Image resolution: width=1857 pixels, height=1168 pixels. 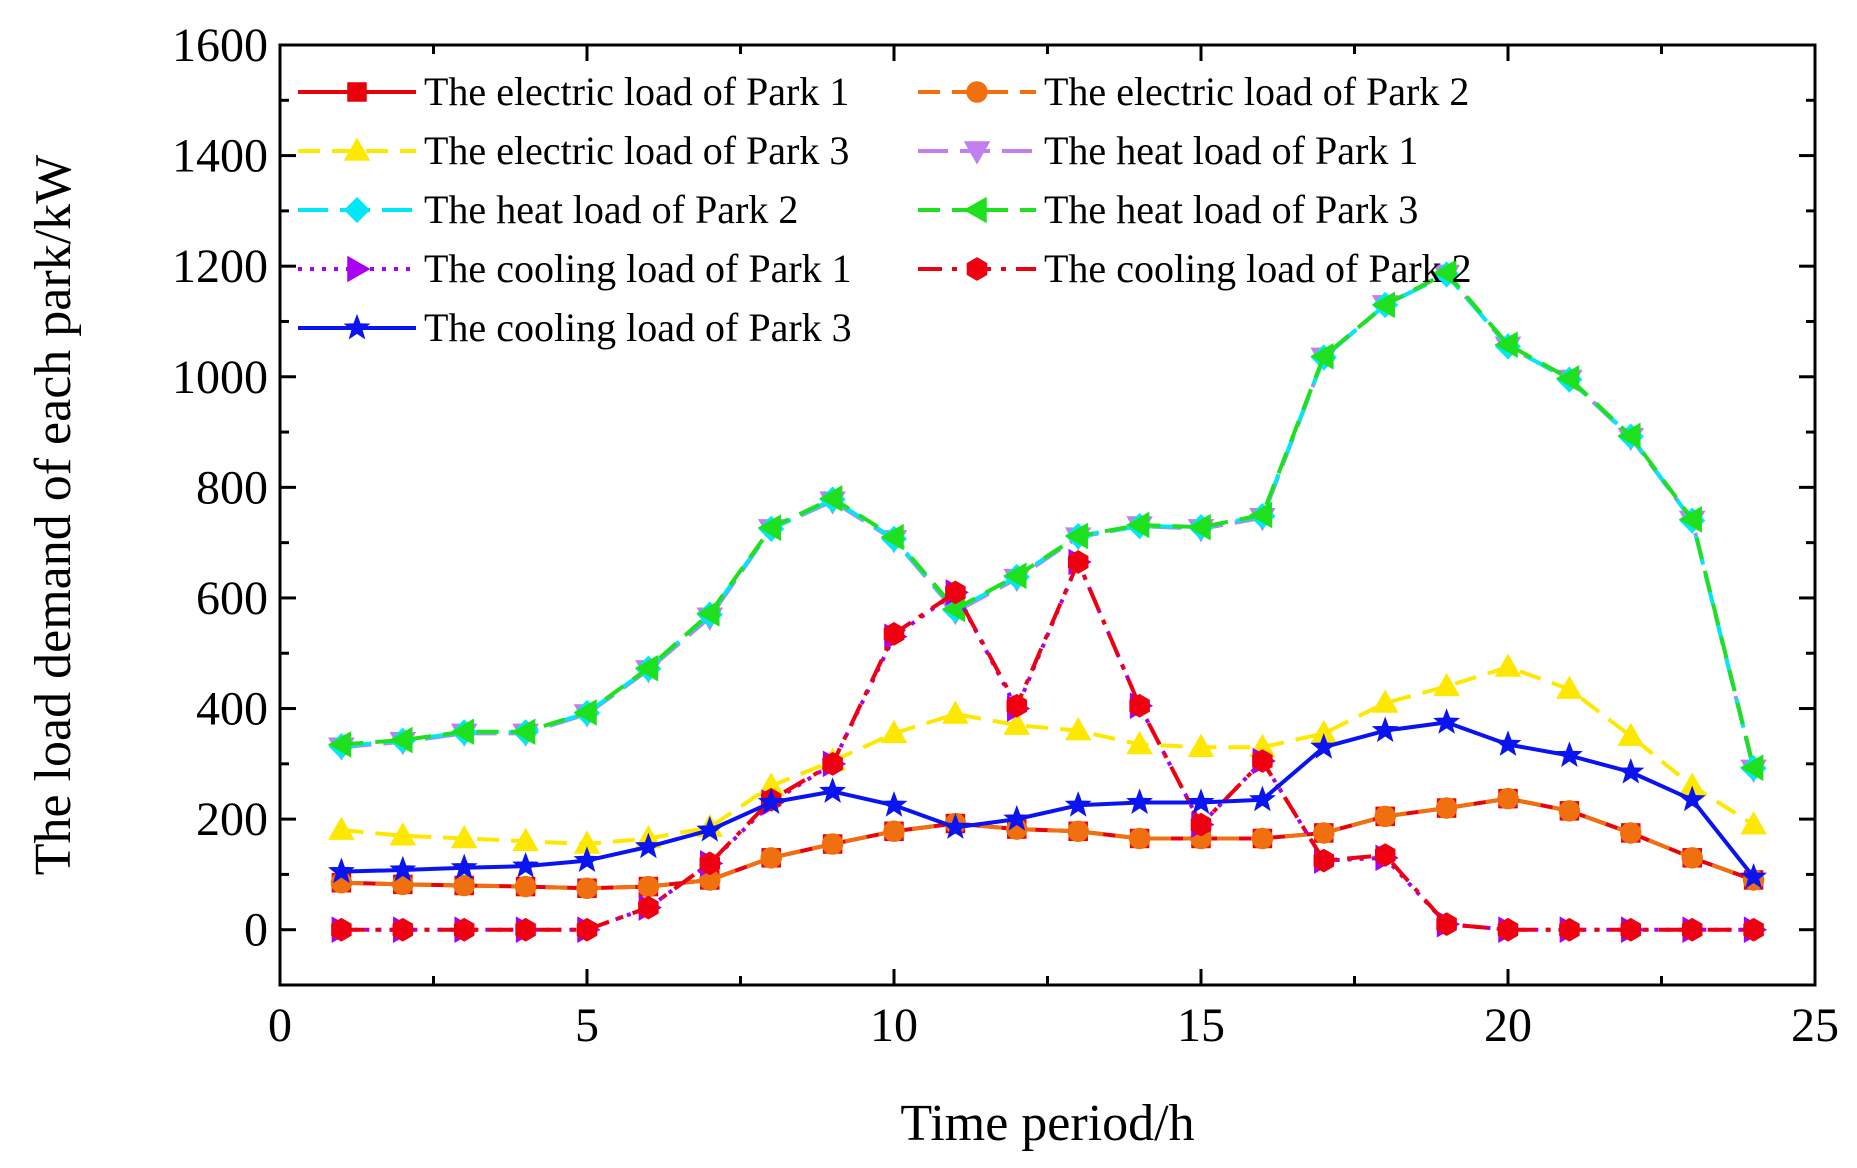 I want to click on legend-item-5: The heat load of Park 2, so click(x=548, y=209).